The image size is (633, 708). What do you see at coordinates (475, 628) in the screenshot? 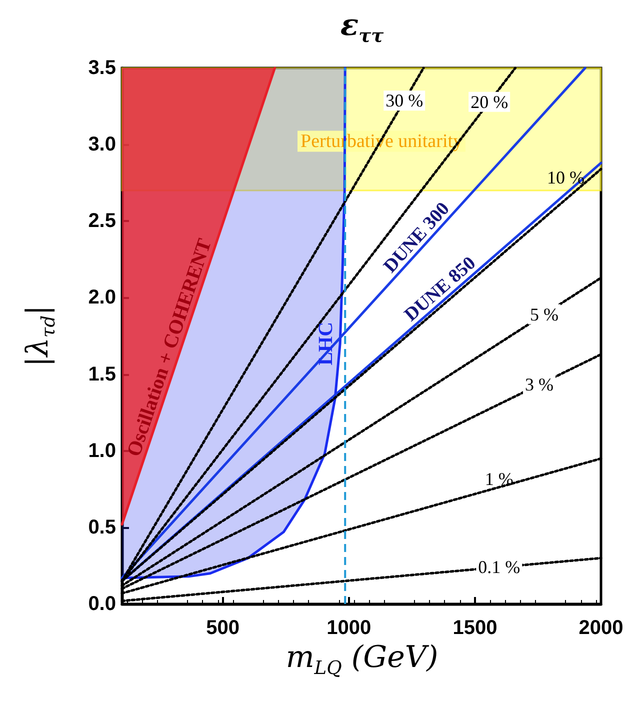
I see `x-tick-label: 1500` at bounding box center [475, 628].